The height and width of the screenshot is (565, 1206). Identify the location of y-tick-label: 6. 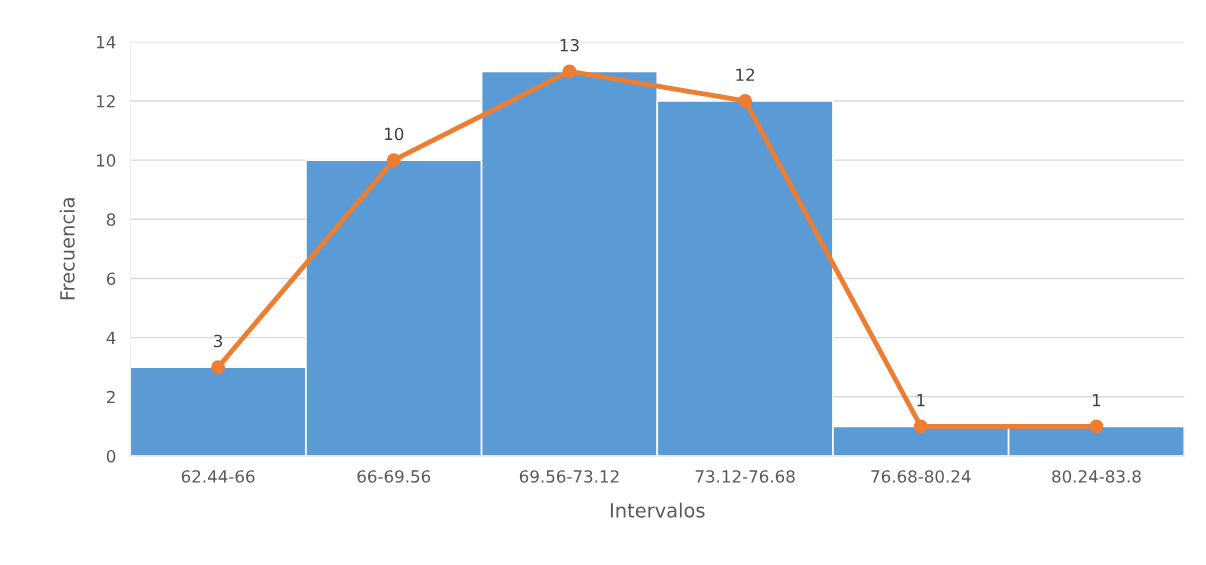
(111, 279).